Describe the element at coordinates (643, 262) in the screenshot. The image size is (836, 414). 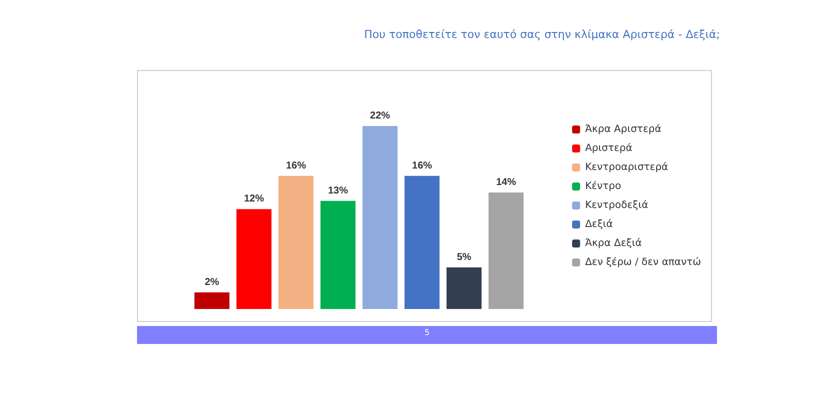
I see `legend-label: Δεν ξέρω / δεν απαντώ` at that location.